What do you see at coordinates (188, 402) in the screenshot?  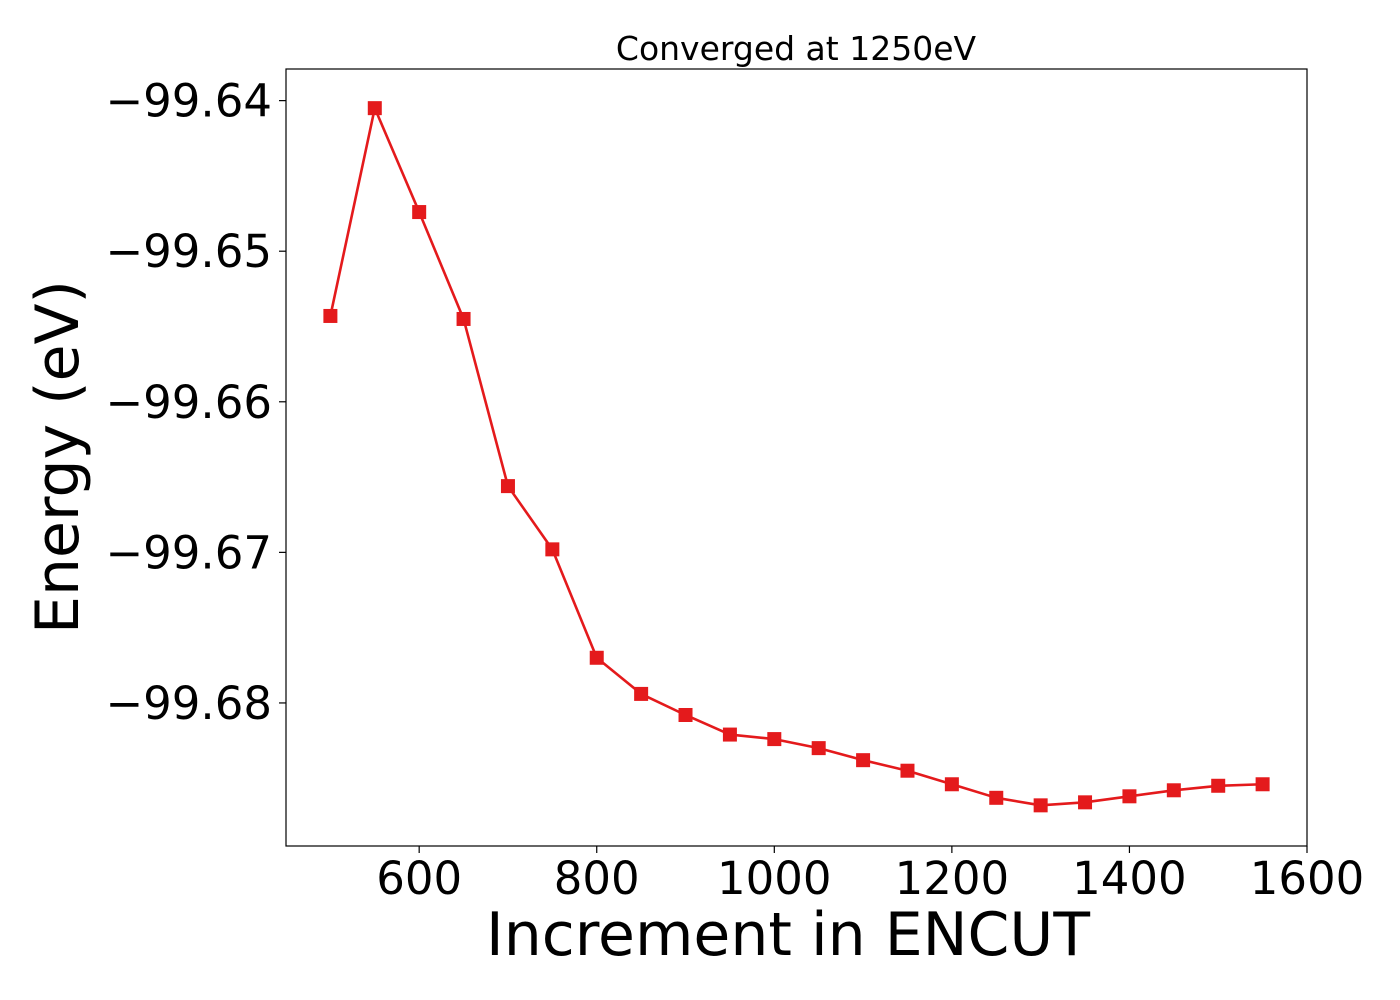 I see `y-tick-label: −99.66` at bounding box center [188, 402].